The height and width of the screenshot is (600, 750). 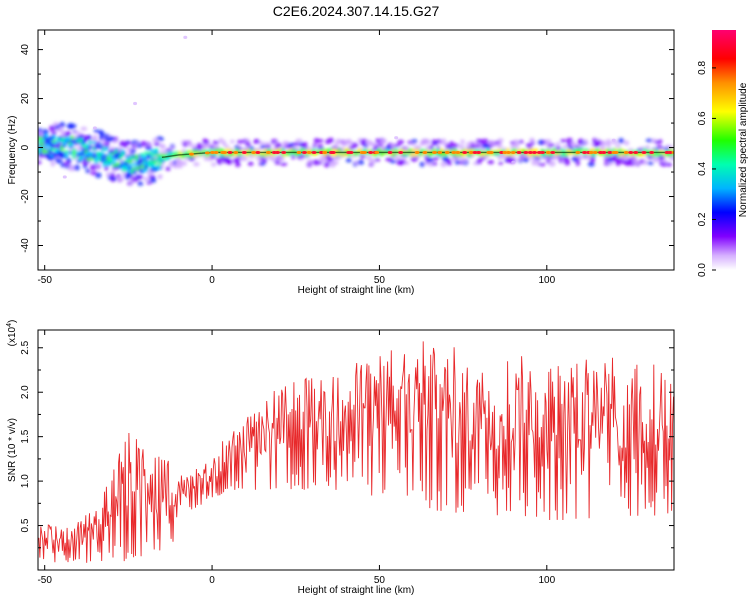 What do you see at coordinates (702, 118) in the screenshot?
I see `colorbar-tick-label: 0.6` at bounding box center [702, 118].